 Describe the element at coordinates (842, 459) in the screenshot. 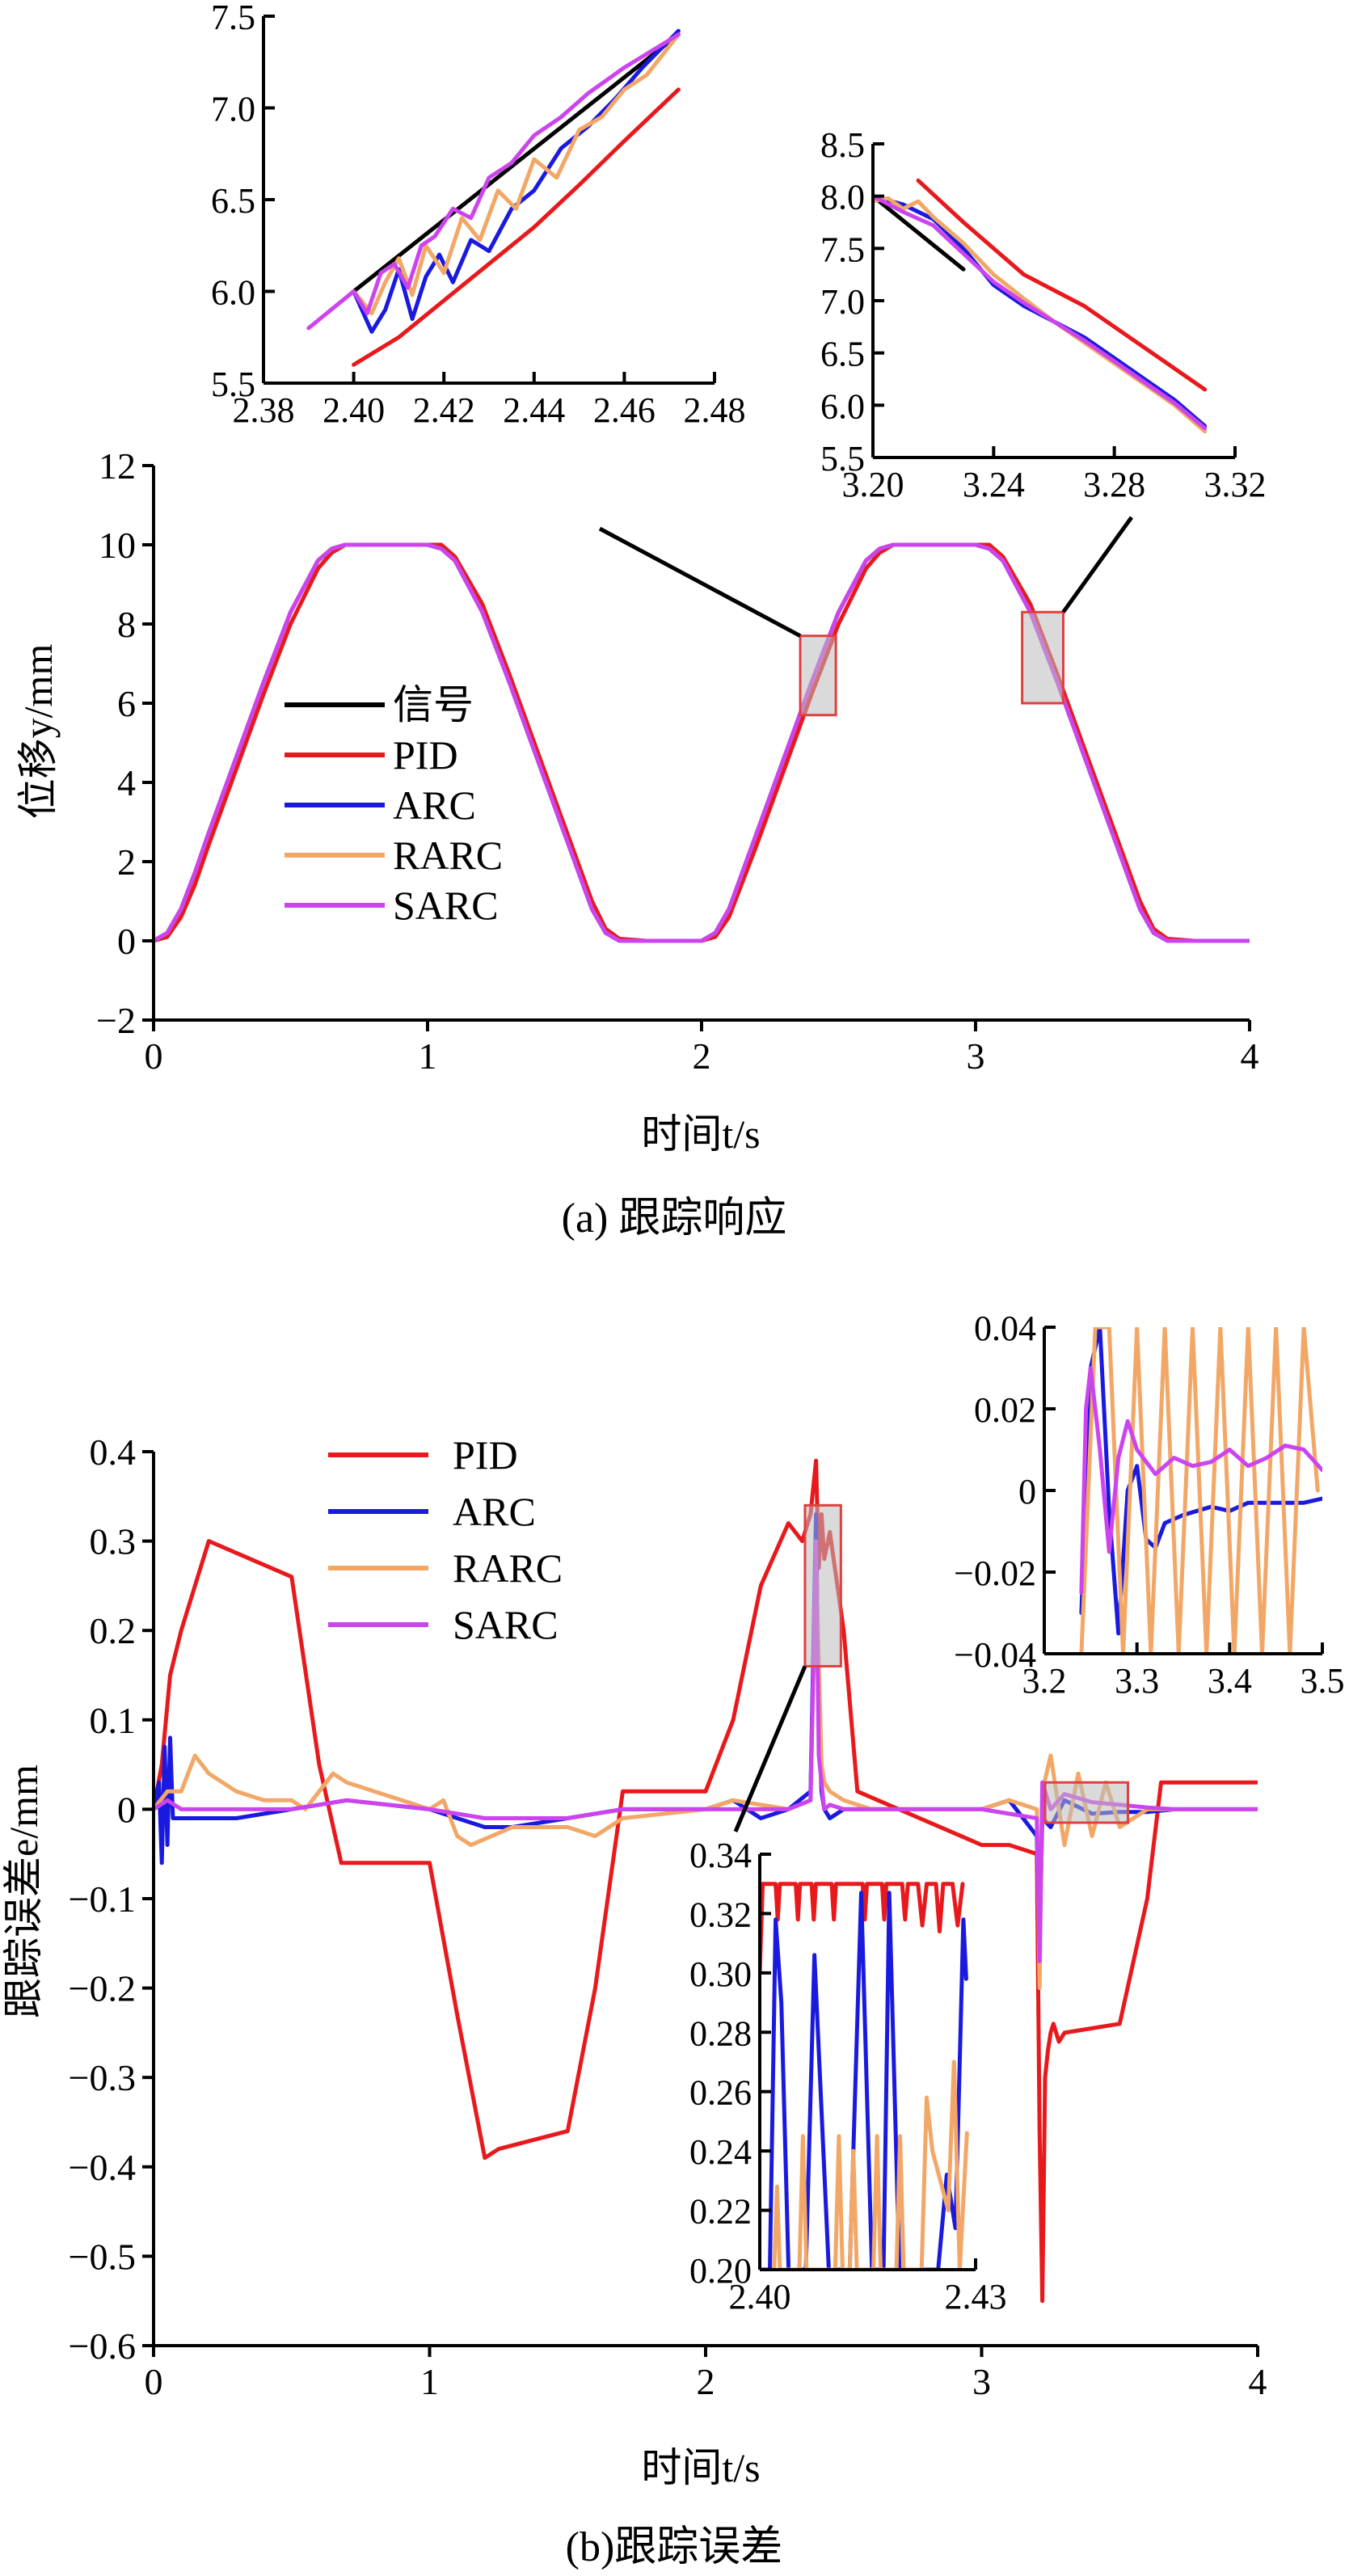

I see `a-inset2-ytick-label: 5.5` at that location.